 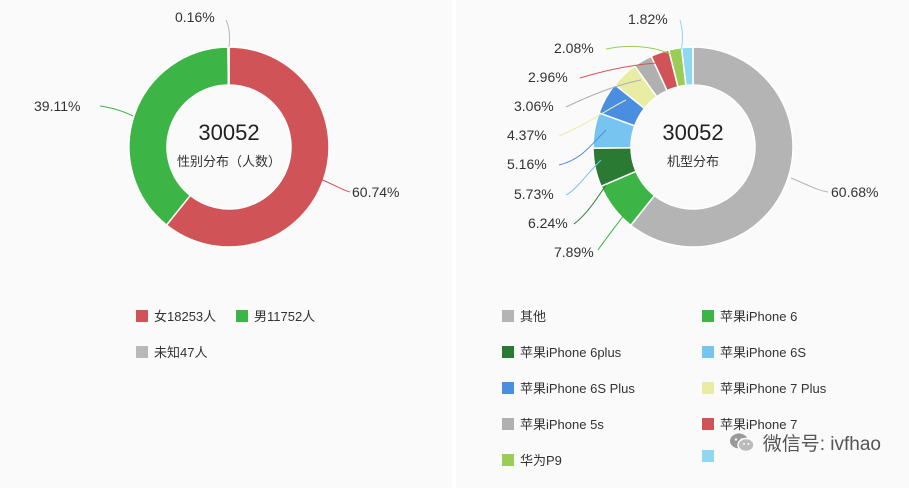 What do you see at coordinates (759, 424) in the screenshot?
I see `legend-label: 苹果iPhone 7` at bounding box center [759, 424].